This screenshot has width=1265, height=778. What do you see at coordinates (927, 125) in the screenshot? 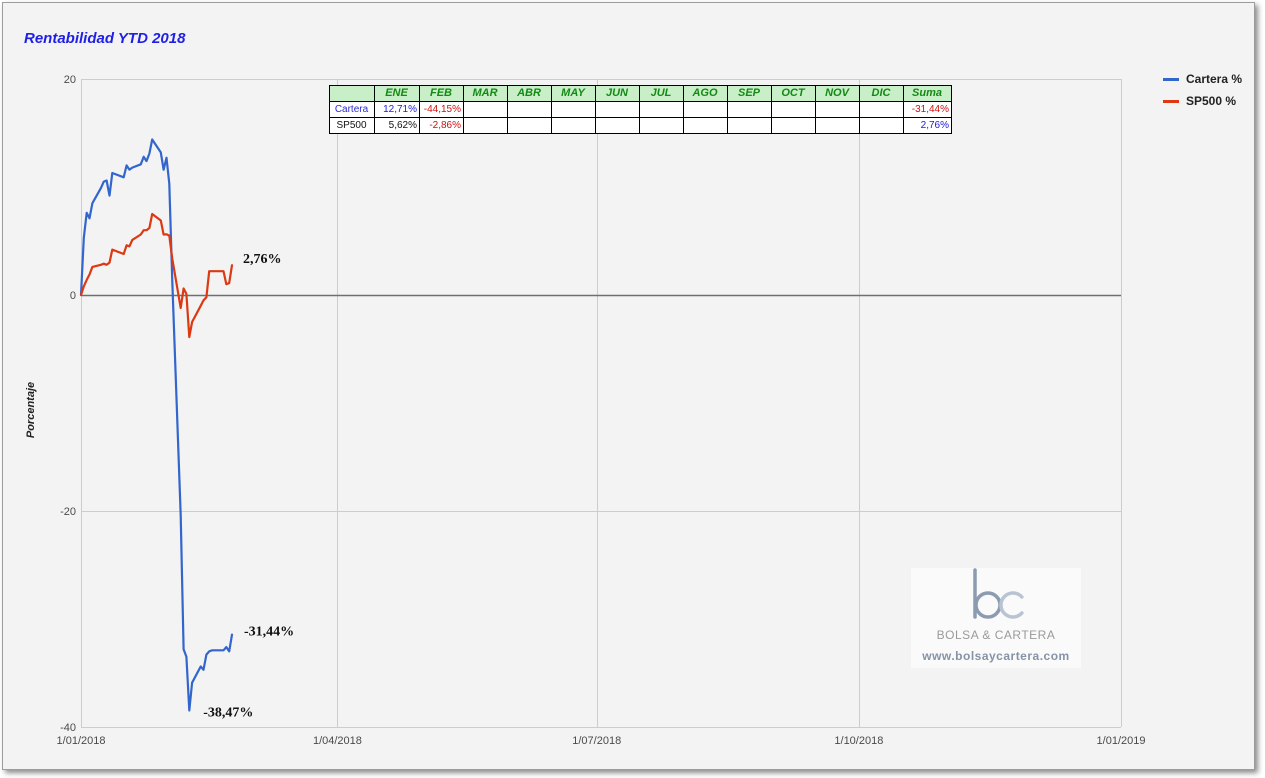
I see `table-cell-sum: 2,76%` at bounding box center [927, 125].